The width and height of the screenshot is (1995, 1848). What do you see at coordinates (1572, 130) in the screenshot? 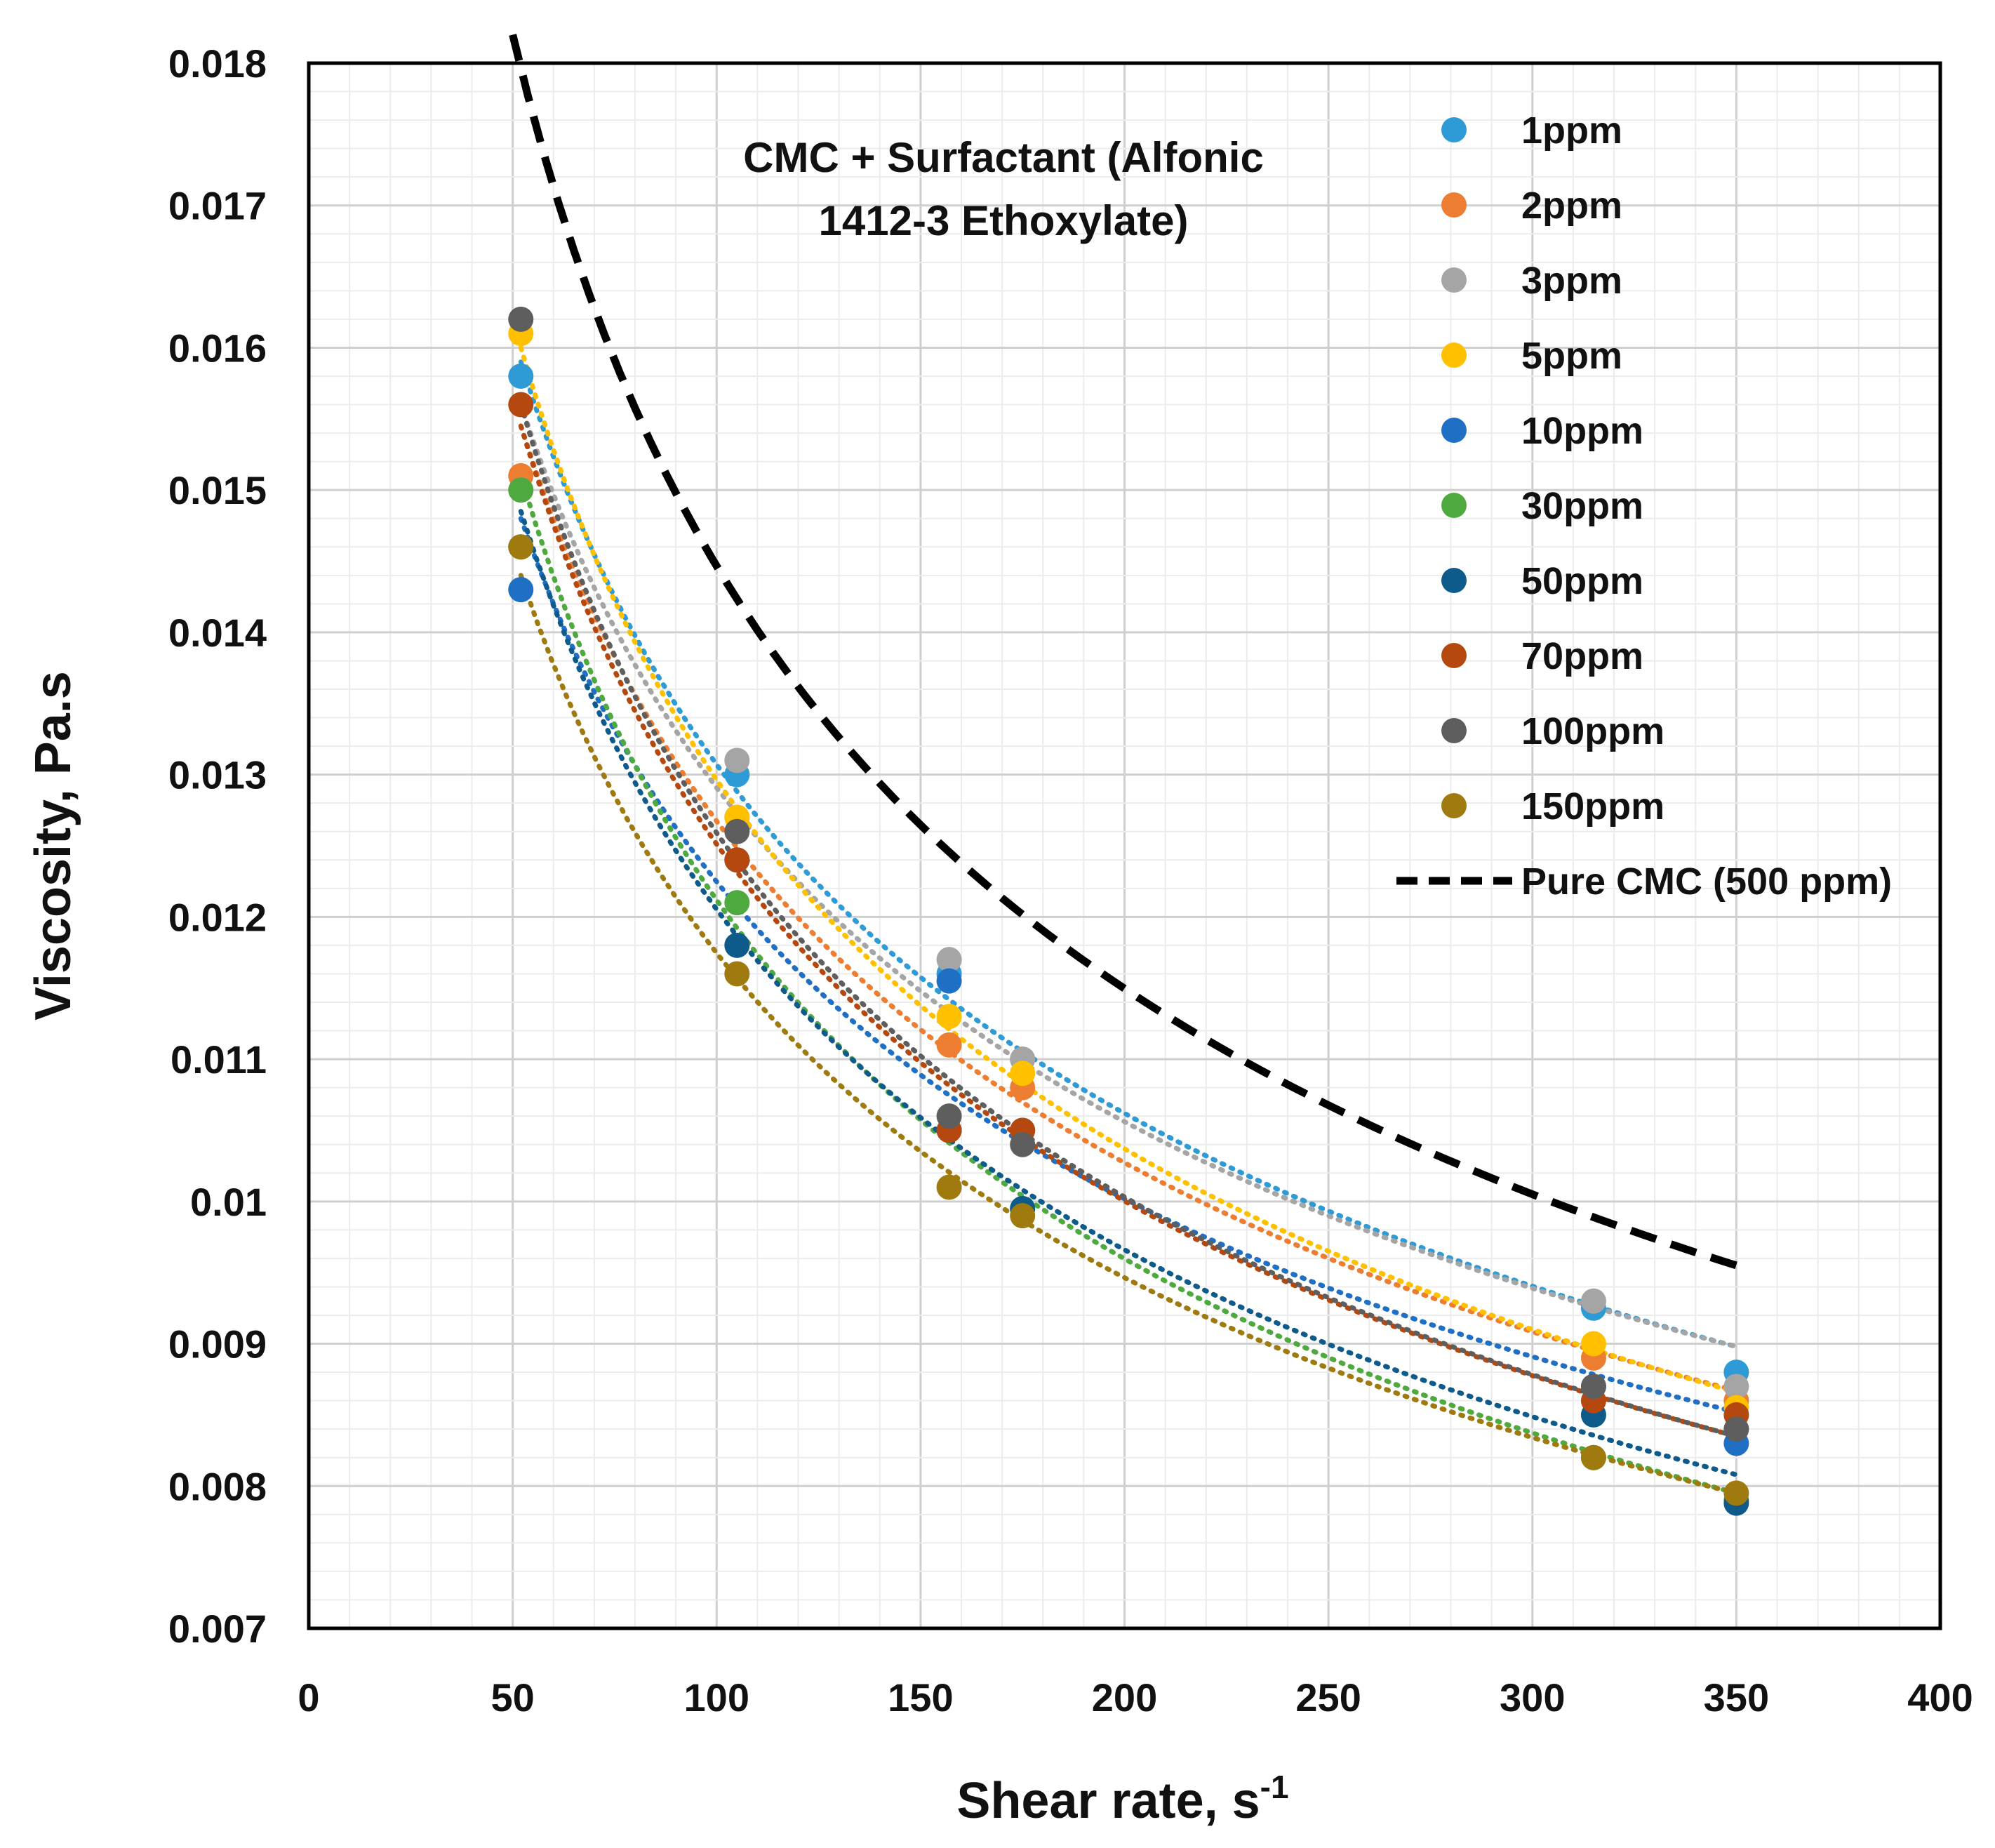
I see `legend-label: 1ppm` at bounding box center [1572, 130].